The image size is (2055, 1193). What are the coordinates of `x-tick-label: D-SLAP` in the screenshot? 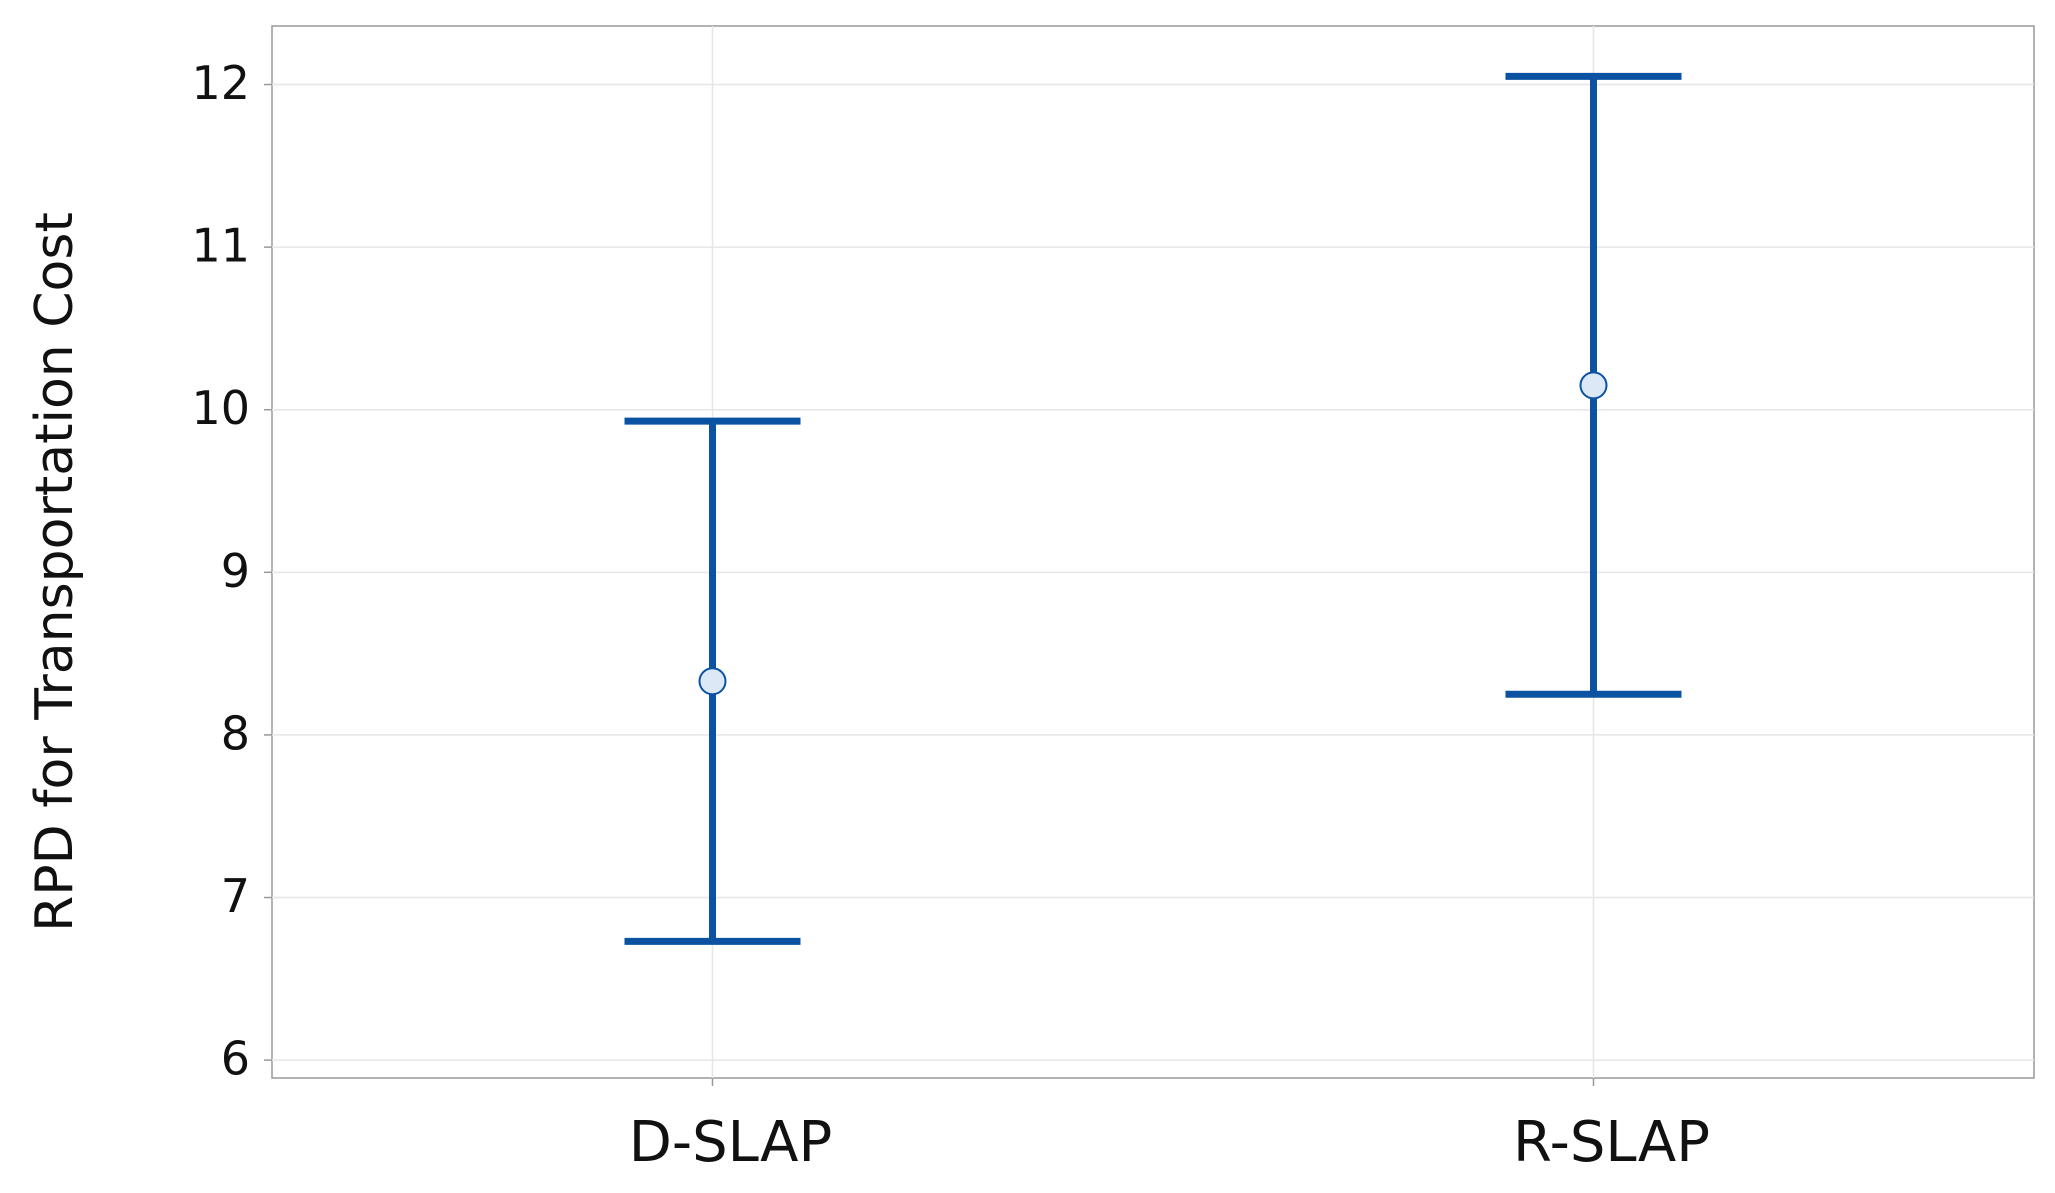 It's located at (730, 1142).